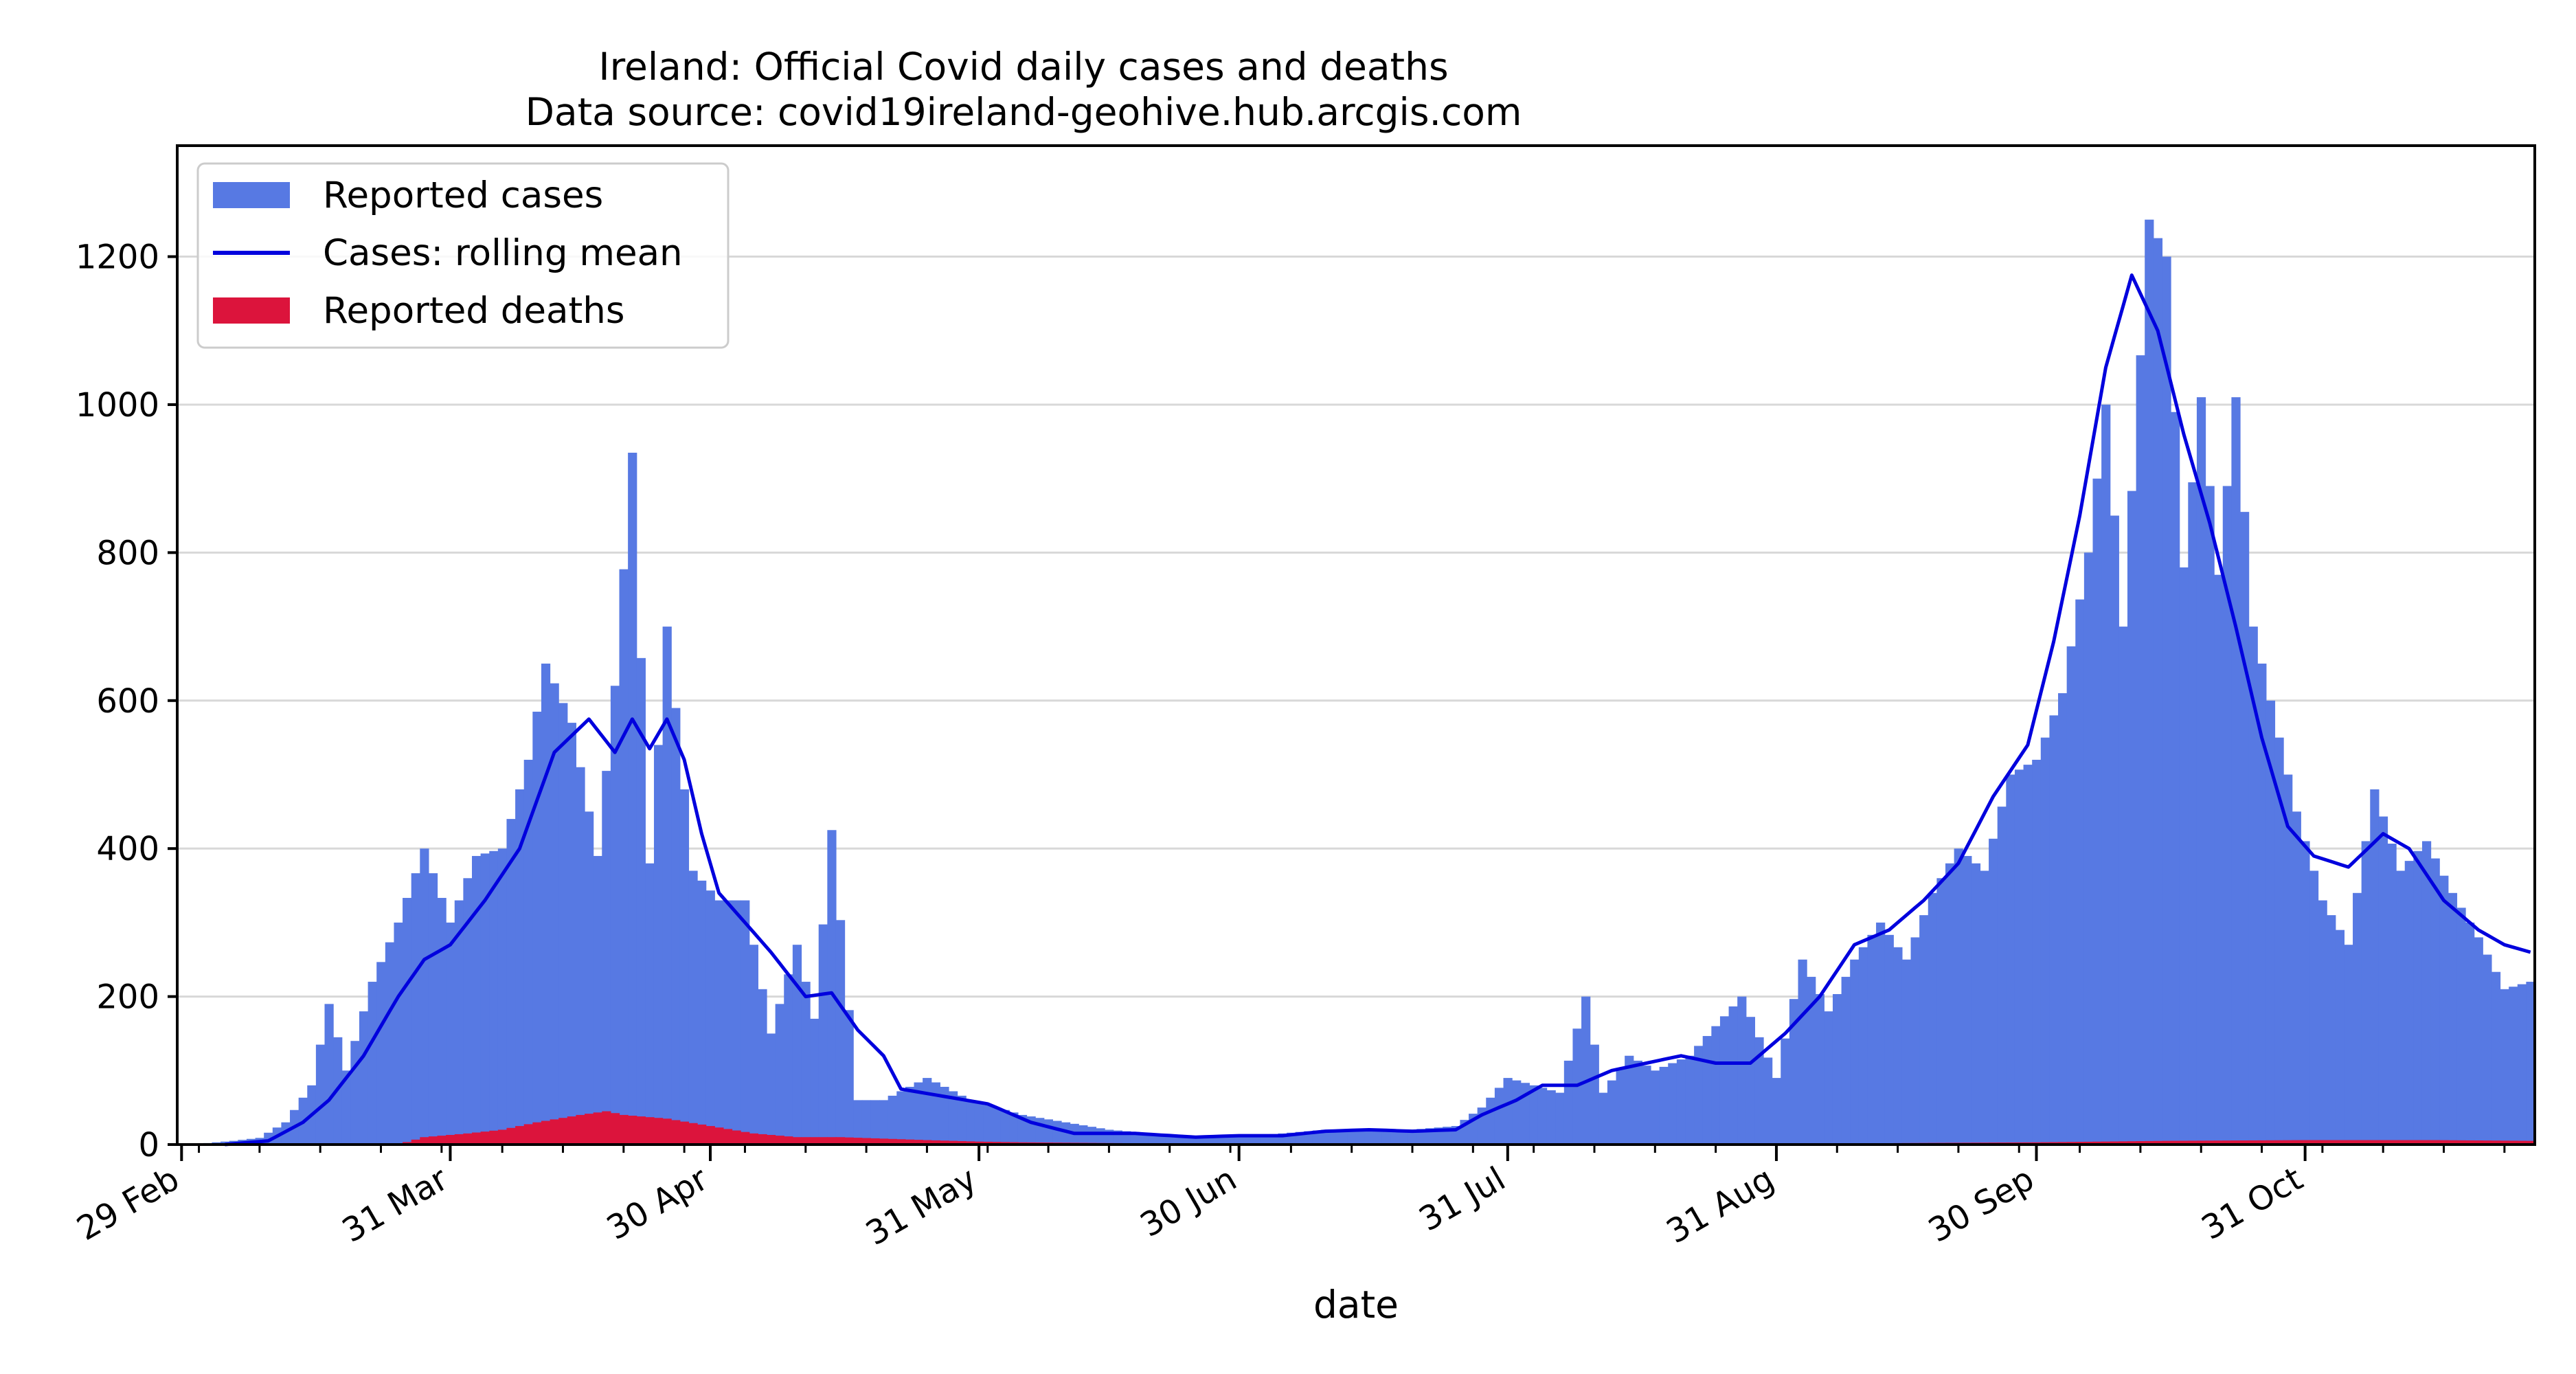 Image resolution: width=2576 pixels, height=1374 pixels. What do you see at coordinates (474, 311) in the screenshot?
I see `legend-label: Reported deaths` at bounding box center [474, 311].